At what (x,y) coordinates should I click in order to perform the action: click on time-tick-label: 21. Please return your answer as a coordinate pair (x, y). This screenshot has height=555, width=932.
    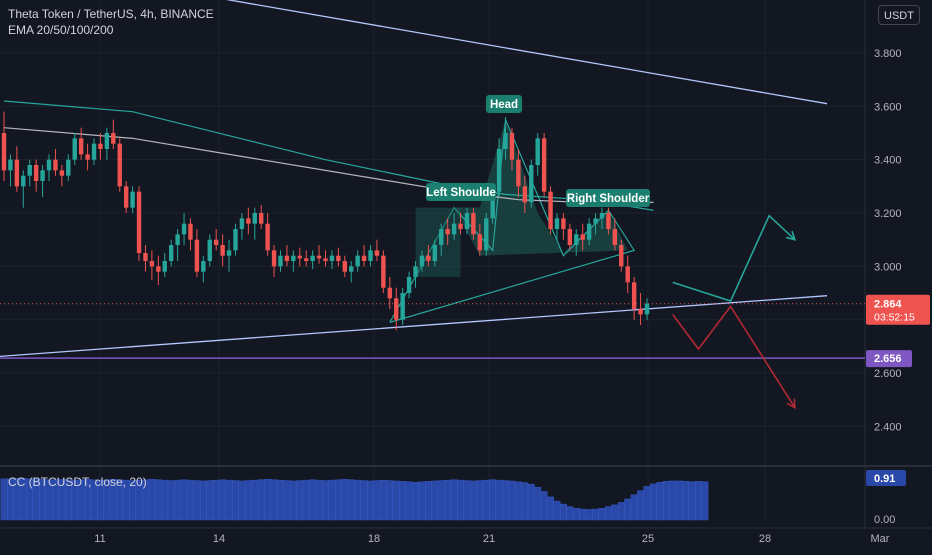
    Looking at the image, I should click on (489, 539).